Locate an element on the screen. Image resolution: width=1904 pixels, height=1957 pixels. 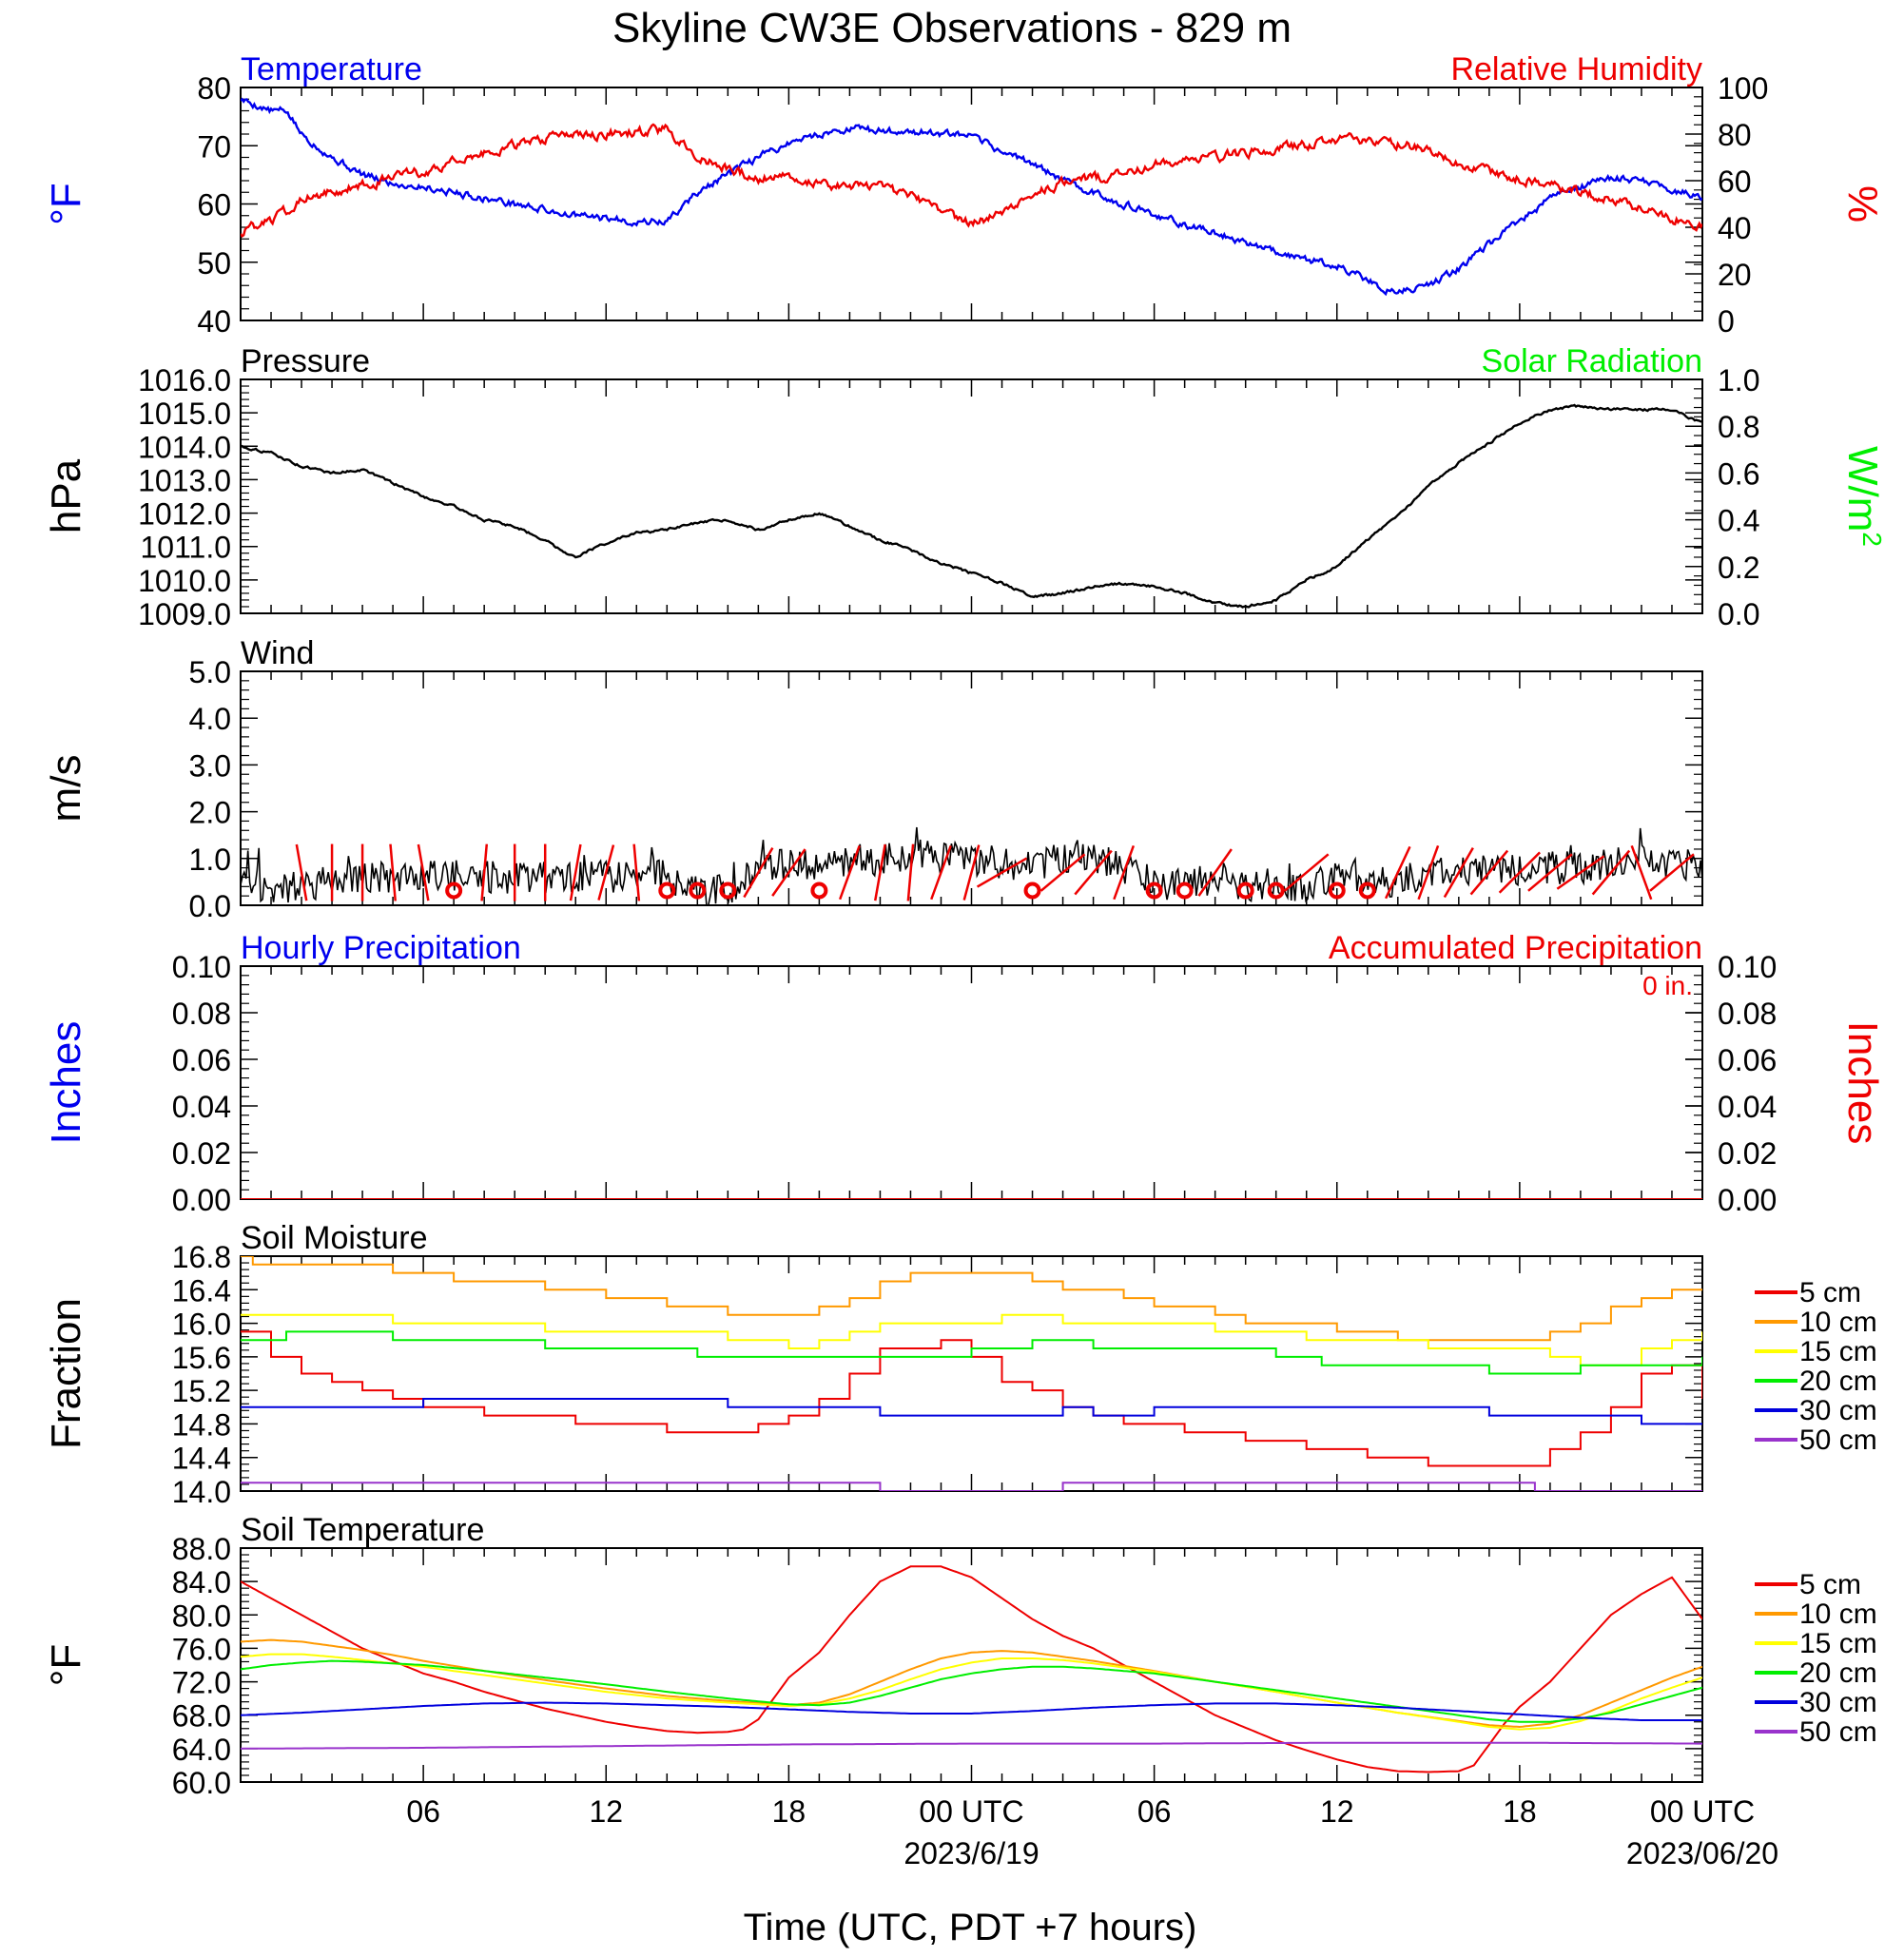
left-axis-label: Inches is located at coordinates (66, 1083).